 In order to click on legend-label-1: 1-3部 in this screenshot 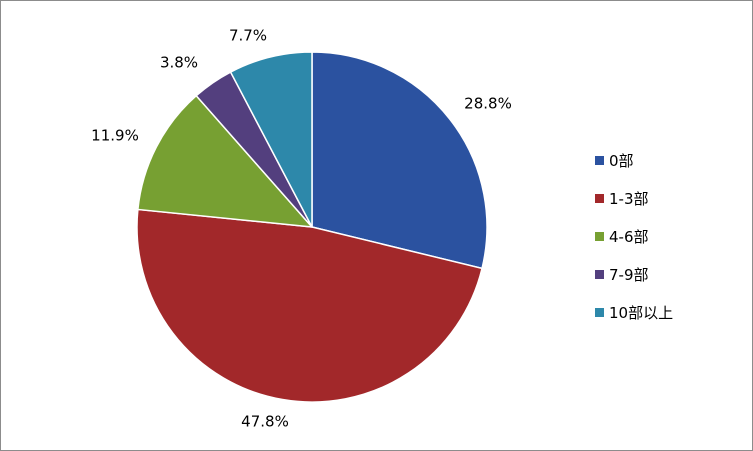, I will do `click(629, 198)`.